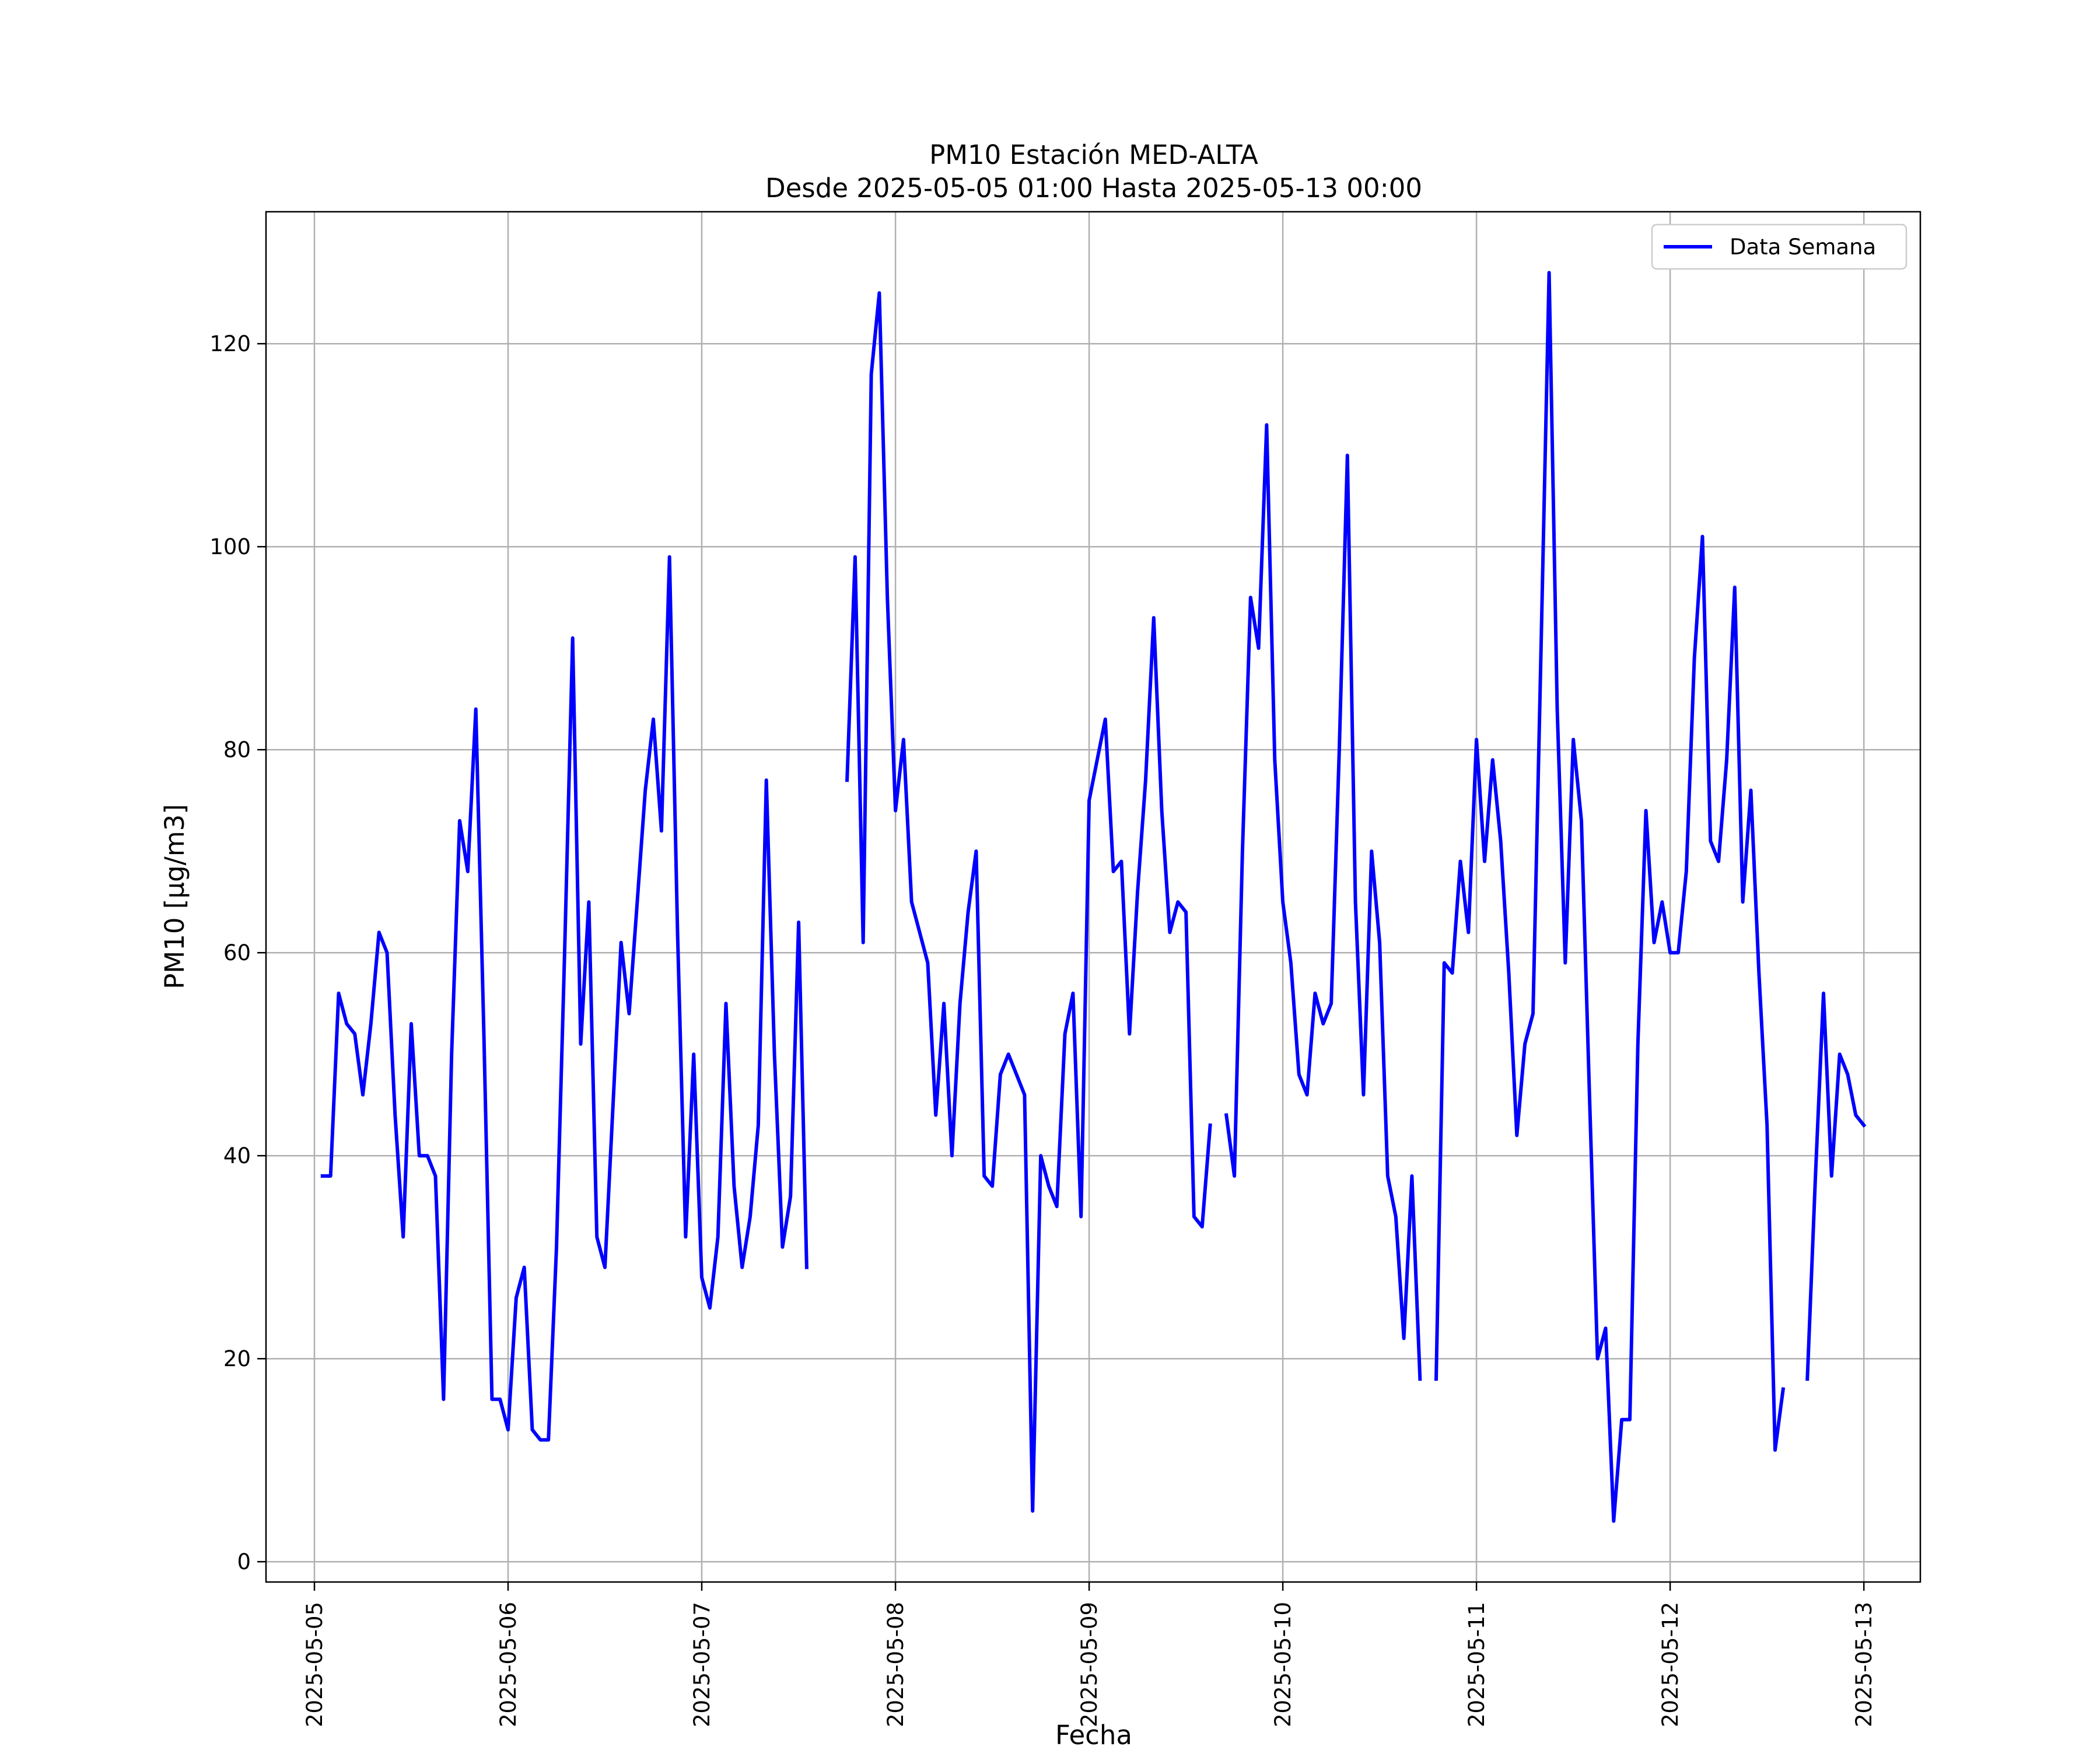 The height and width of the screenshot is (1750, 2100). Describe the element at coordinates (1093, 154) in the screenshot. I see `chart-title: PM10 Estación MED-ALTA` at that location.